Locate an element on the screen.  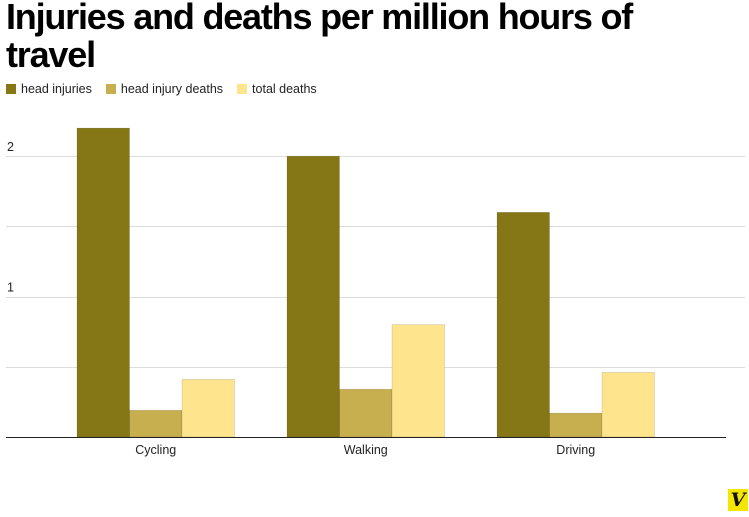
legend-item-head-injuries: head injuries is located at coordinates (49, 89).